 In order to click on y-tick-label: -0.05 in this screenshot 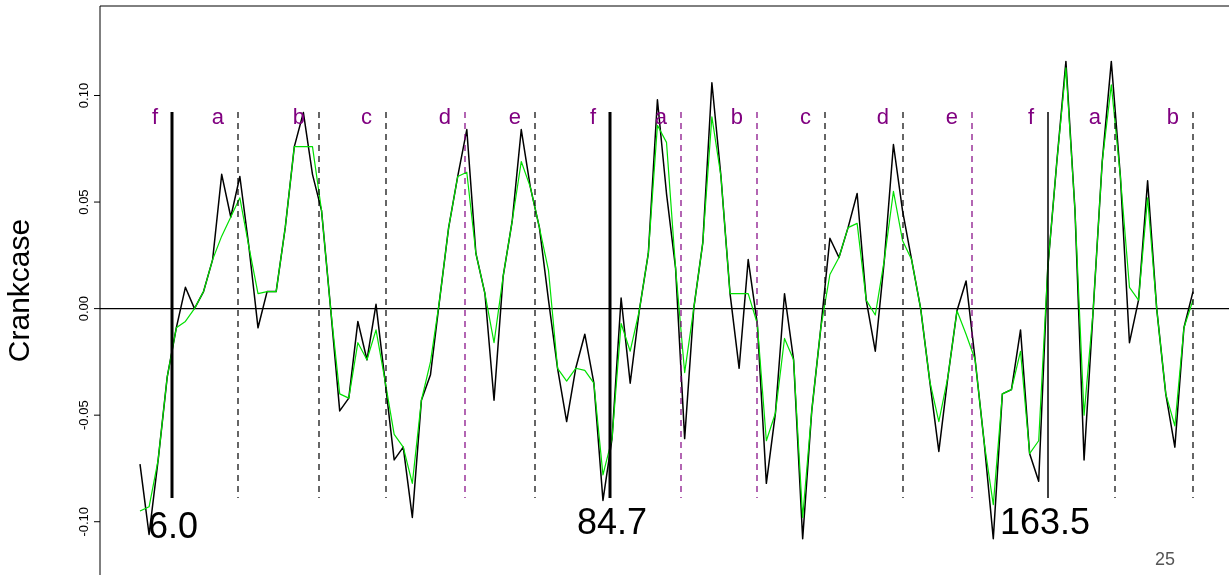, I will do `click(83, 415)`.